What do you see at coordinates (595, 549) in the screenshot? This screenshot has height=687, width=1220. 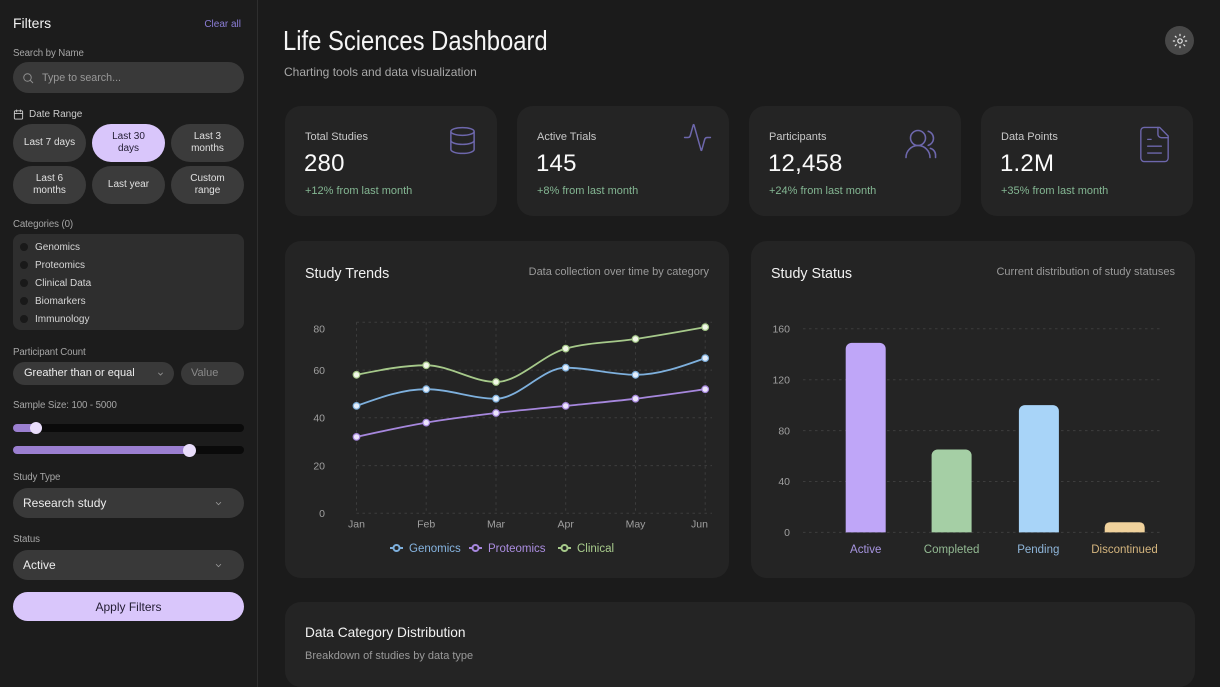 I see `svg-text: Clinical` at bounding box center [595, 549].